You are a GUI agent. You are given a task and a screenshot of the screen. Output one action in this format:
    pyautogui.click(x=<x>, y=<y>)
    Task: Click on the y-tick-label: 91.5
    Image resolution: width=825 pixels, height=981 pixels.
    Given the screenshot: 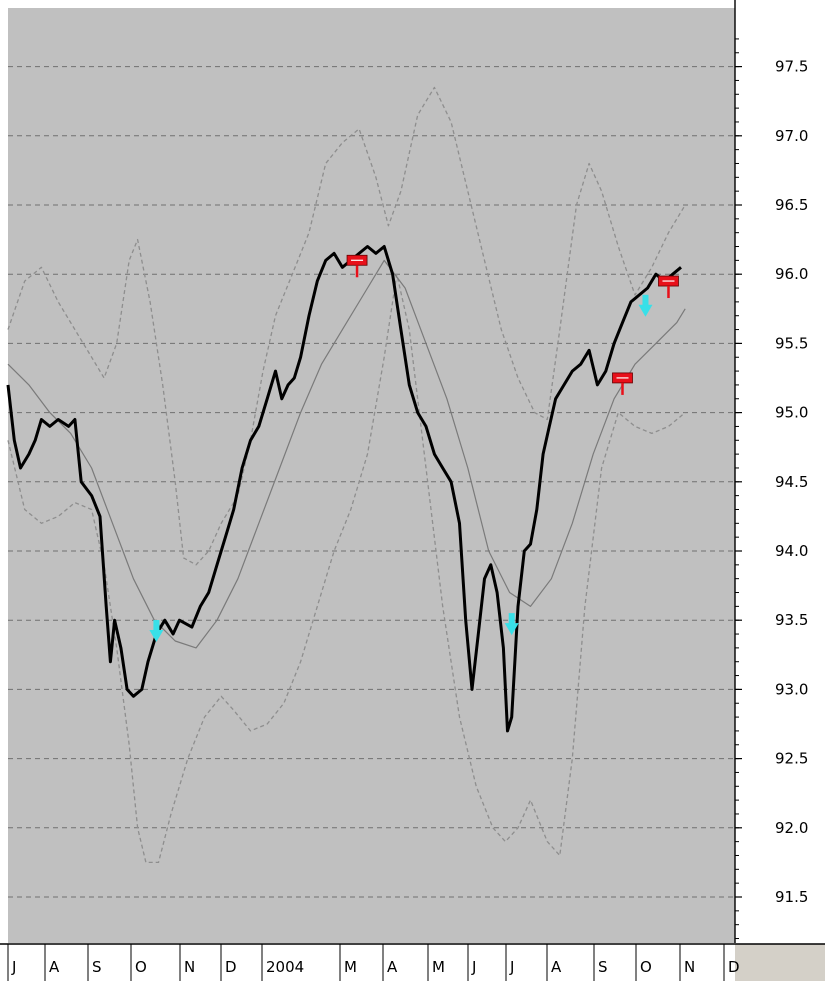 What is the action you would take?
    pyautogui.click(x=791, y=897)
    